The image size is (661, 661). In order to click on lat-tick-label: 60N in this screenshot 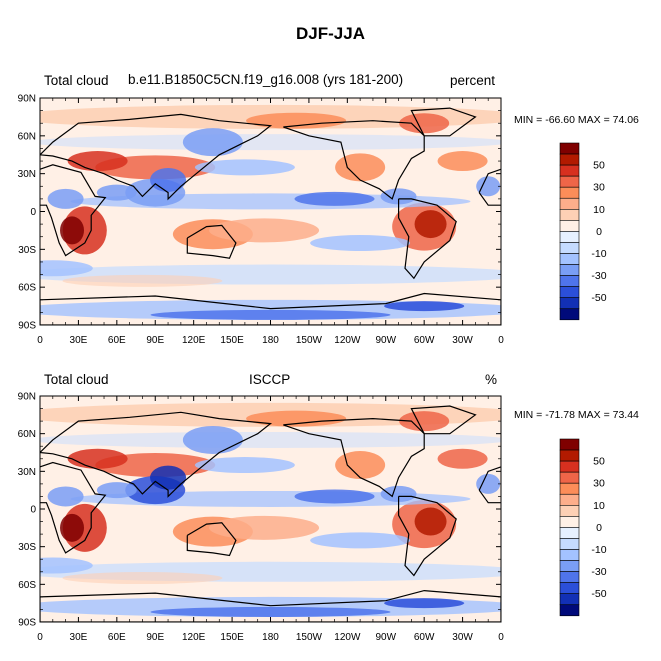, I will do `click(27, 136)`.